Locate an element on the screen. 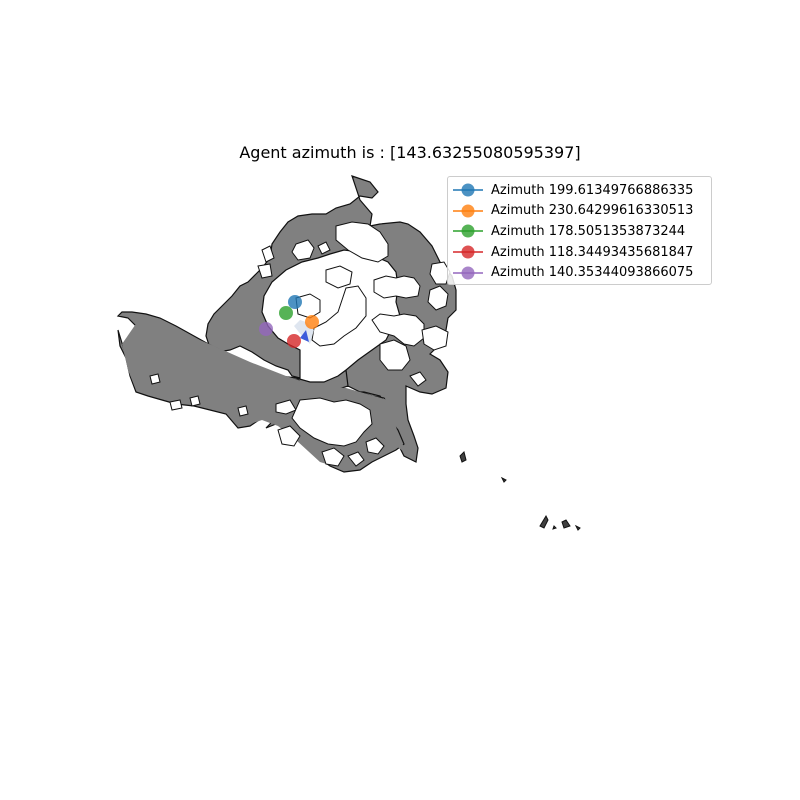  legend-entry: Azimuth 230.64299616330513 is located at coordinates (579, 211).